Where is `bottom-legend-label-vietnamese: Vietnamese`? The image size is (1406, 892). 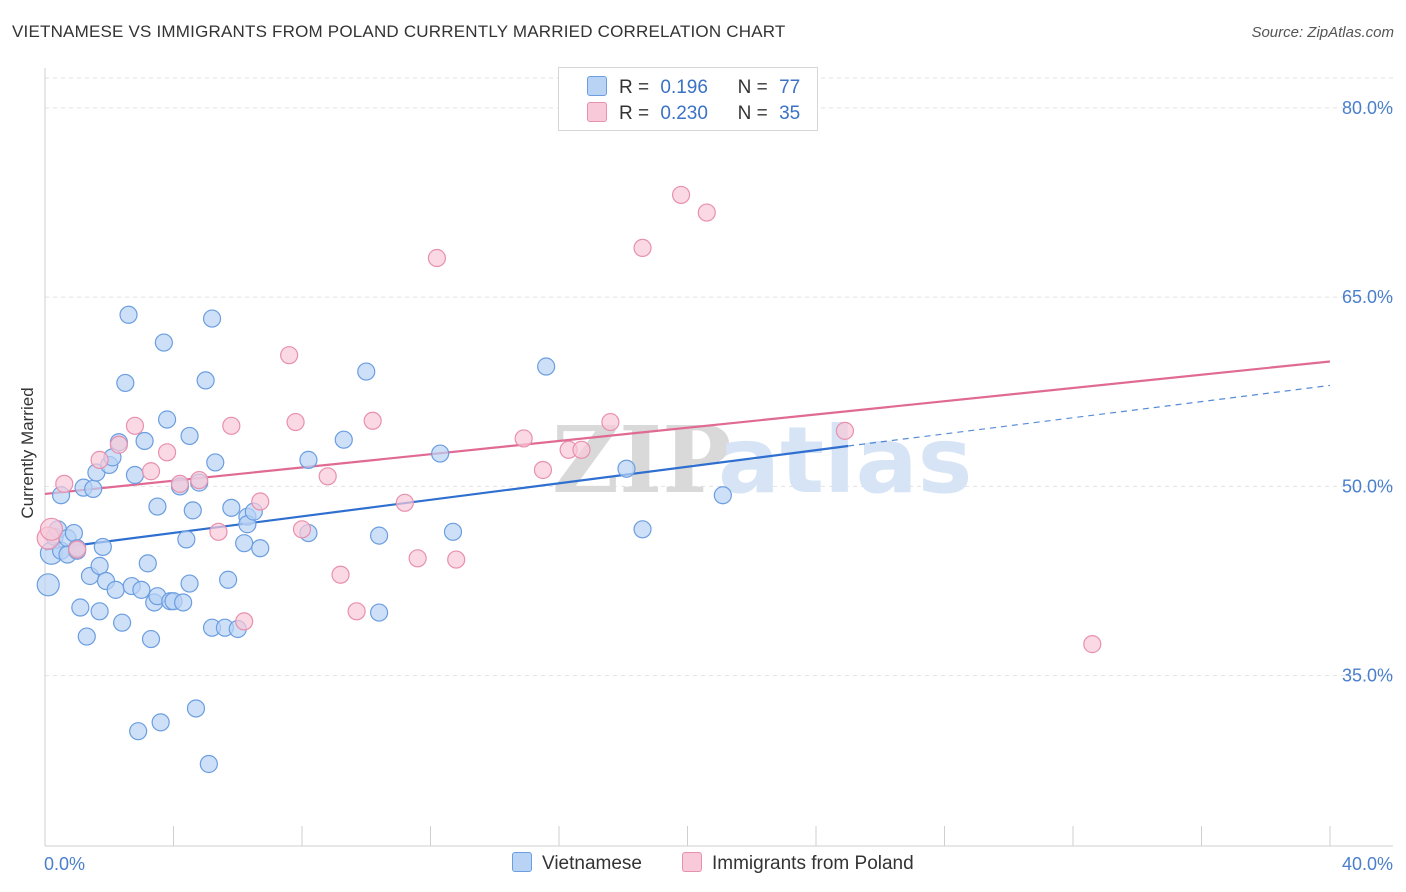
bottom-legend-label-vietnamese: Vietnamese is located at coordinates (592, 863).